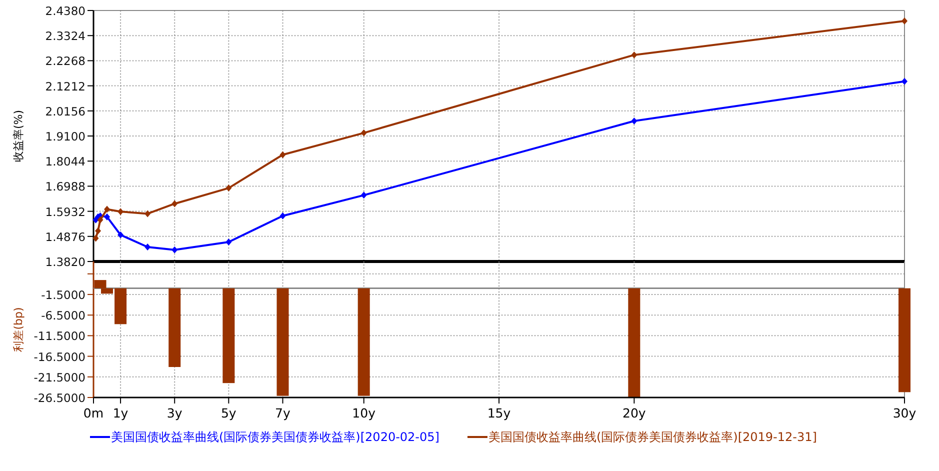 This screenshot has height=471, width=939. I want to click on x-tick-label: 20y, so click(634, 413).